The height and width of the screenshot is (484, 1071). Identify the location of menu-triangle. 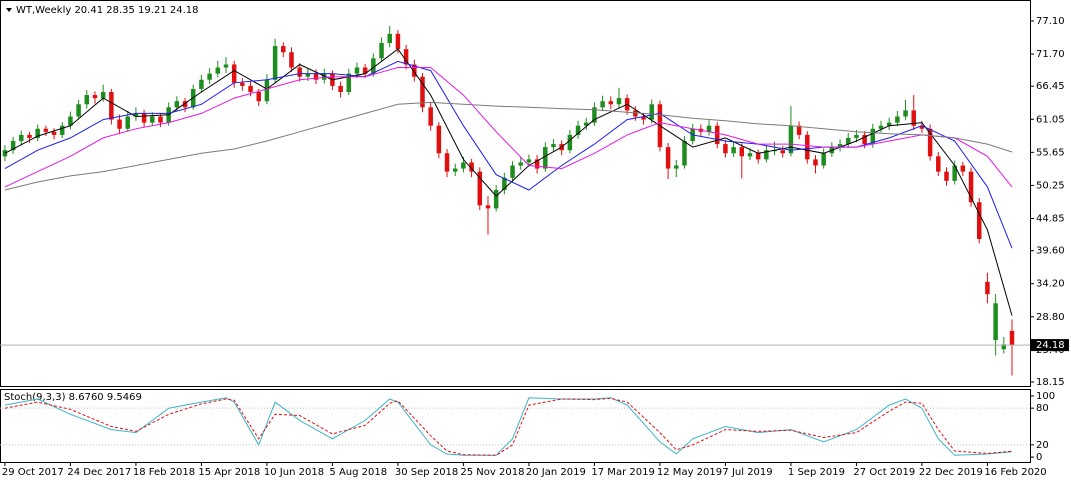
(9, 10).